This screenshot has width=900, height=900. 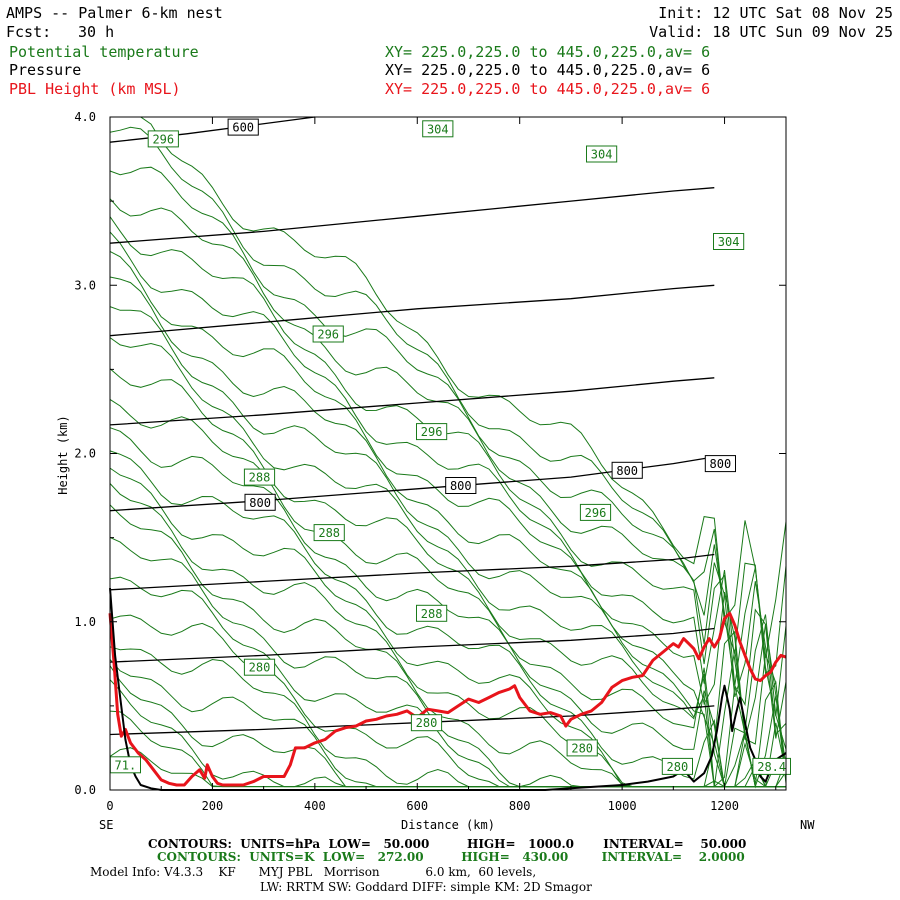 I want to click on pressure-contour-label: 600, so click(x=243, y=128).